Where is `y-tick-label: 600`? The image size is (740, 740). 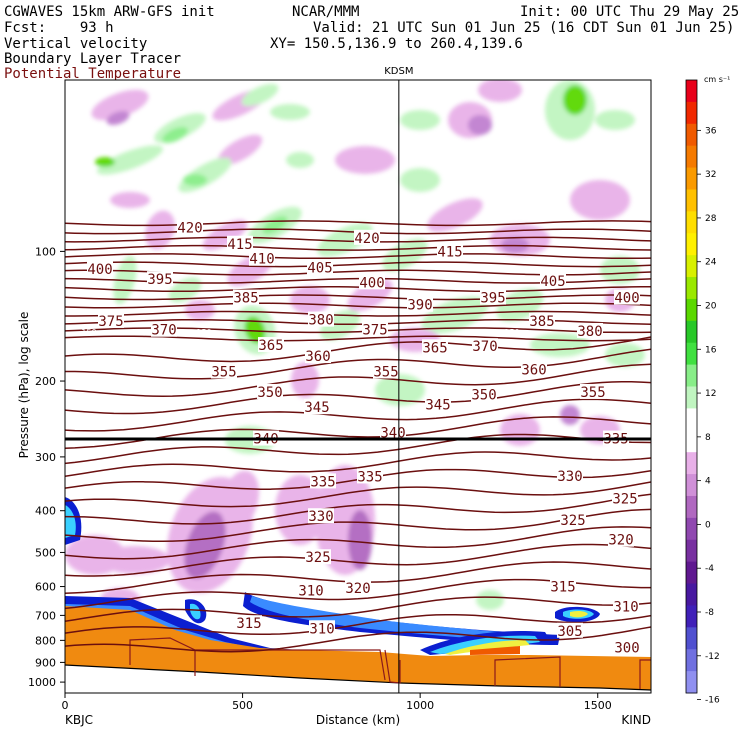
y-tick-label: 600 is located at coordinates (45, 587).